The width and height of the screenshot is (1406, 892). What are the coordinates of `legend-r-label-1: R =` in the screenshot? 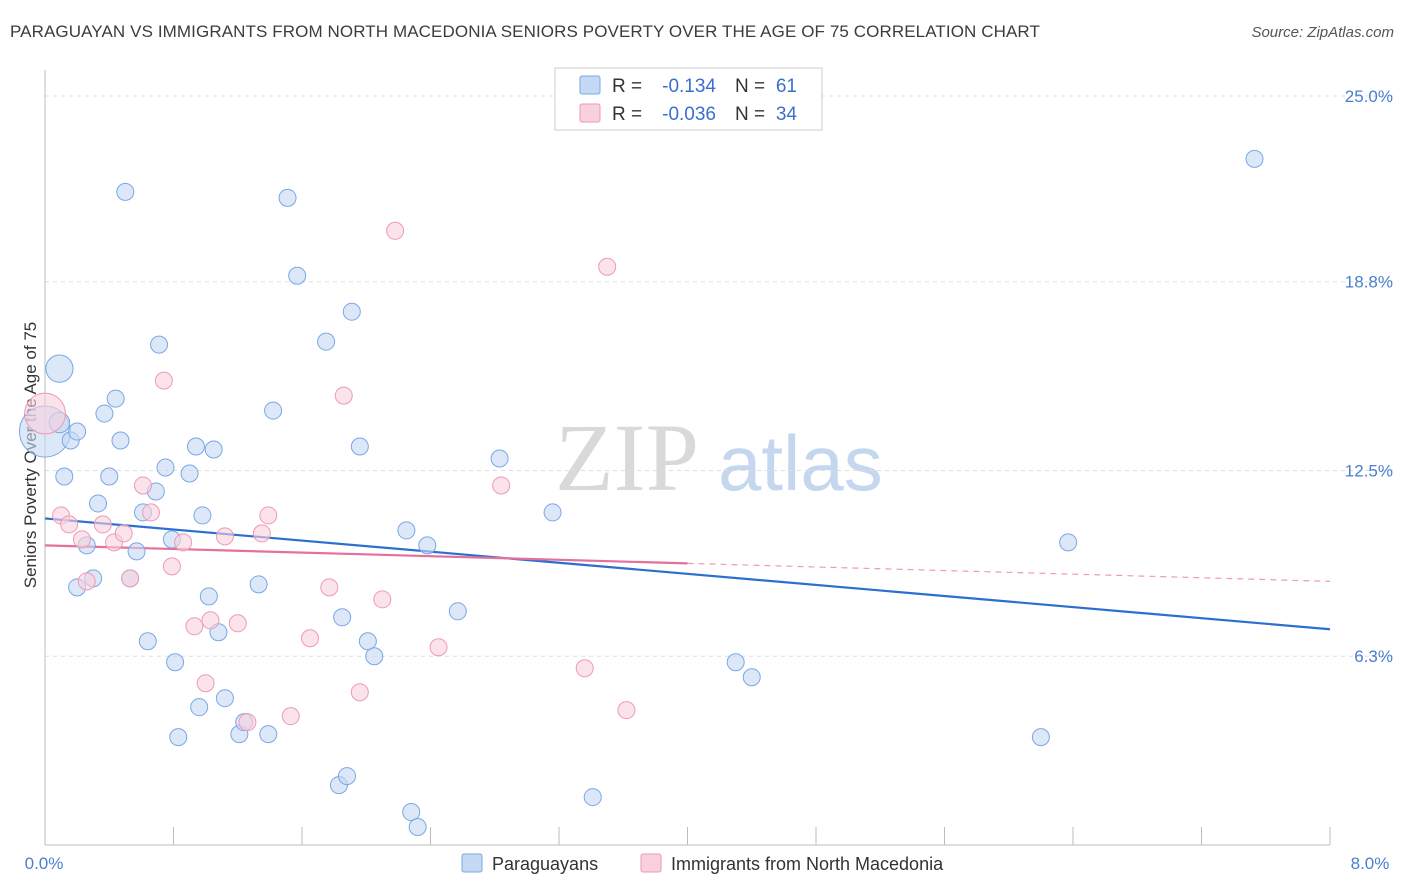 It's located at (627, 86).